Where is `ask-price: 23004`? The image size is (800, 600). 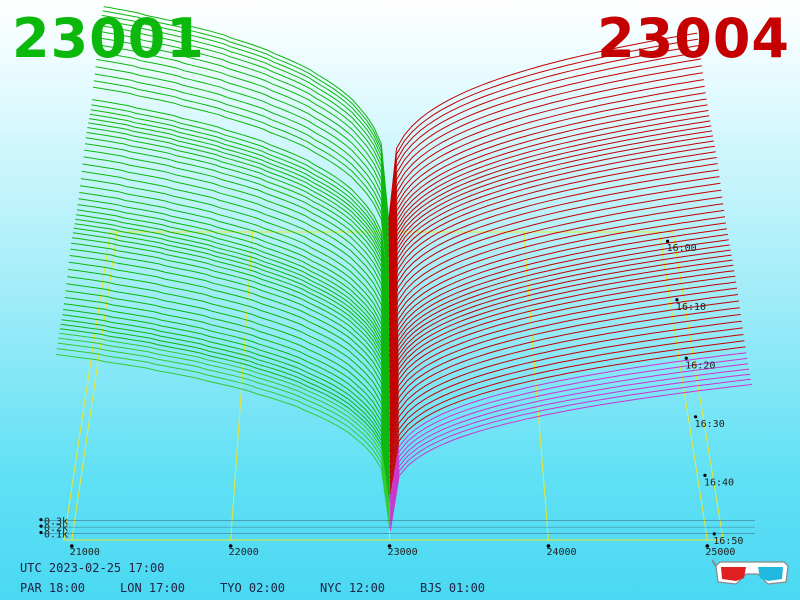
ask-price: 23004 is located at coordinates (693, 38).